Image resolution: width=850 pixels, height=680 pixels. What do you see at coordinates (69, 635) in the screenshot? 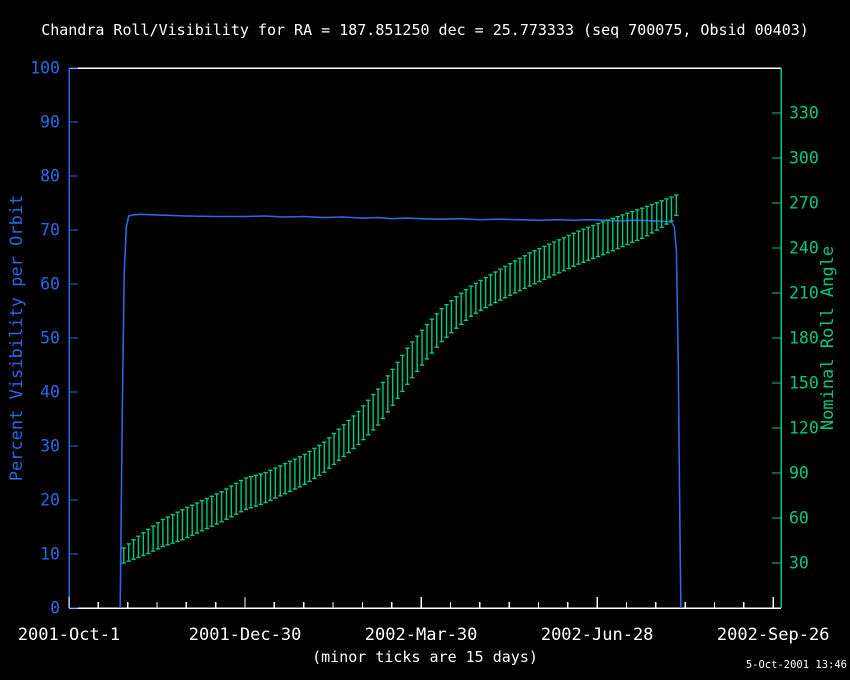
I see `x-axis-date-label: 2001-Oct-1` at bounding box center [69, 635].